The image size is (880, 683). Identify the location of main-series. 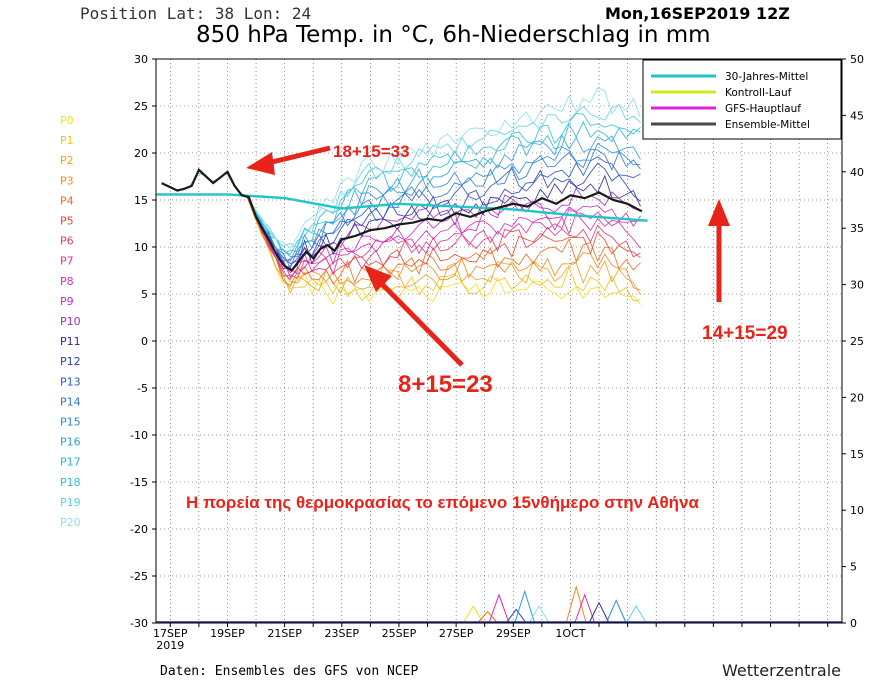
(402, 220).